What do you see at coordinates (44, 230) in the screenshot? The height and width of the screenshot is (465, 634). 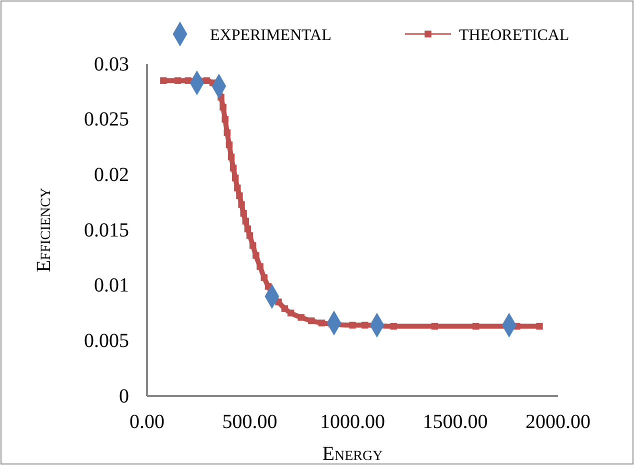 I see `y-axis-title: Efficiency` at bounding box center [44, 230].